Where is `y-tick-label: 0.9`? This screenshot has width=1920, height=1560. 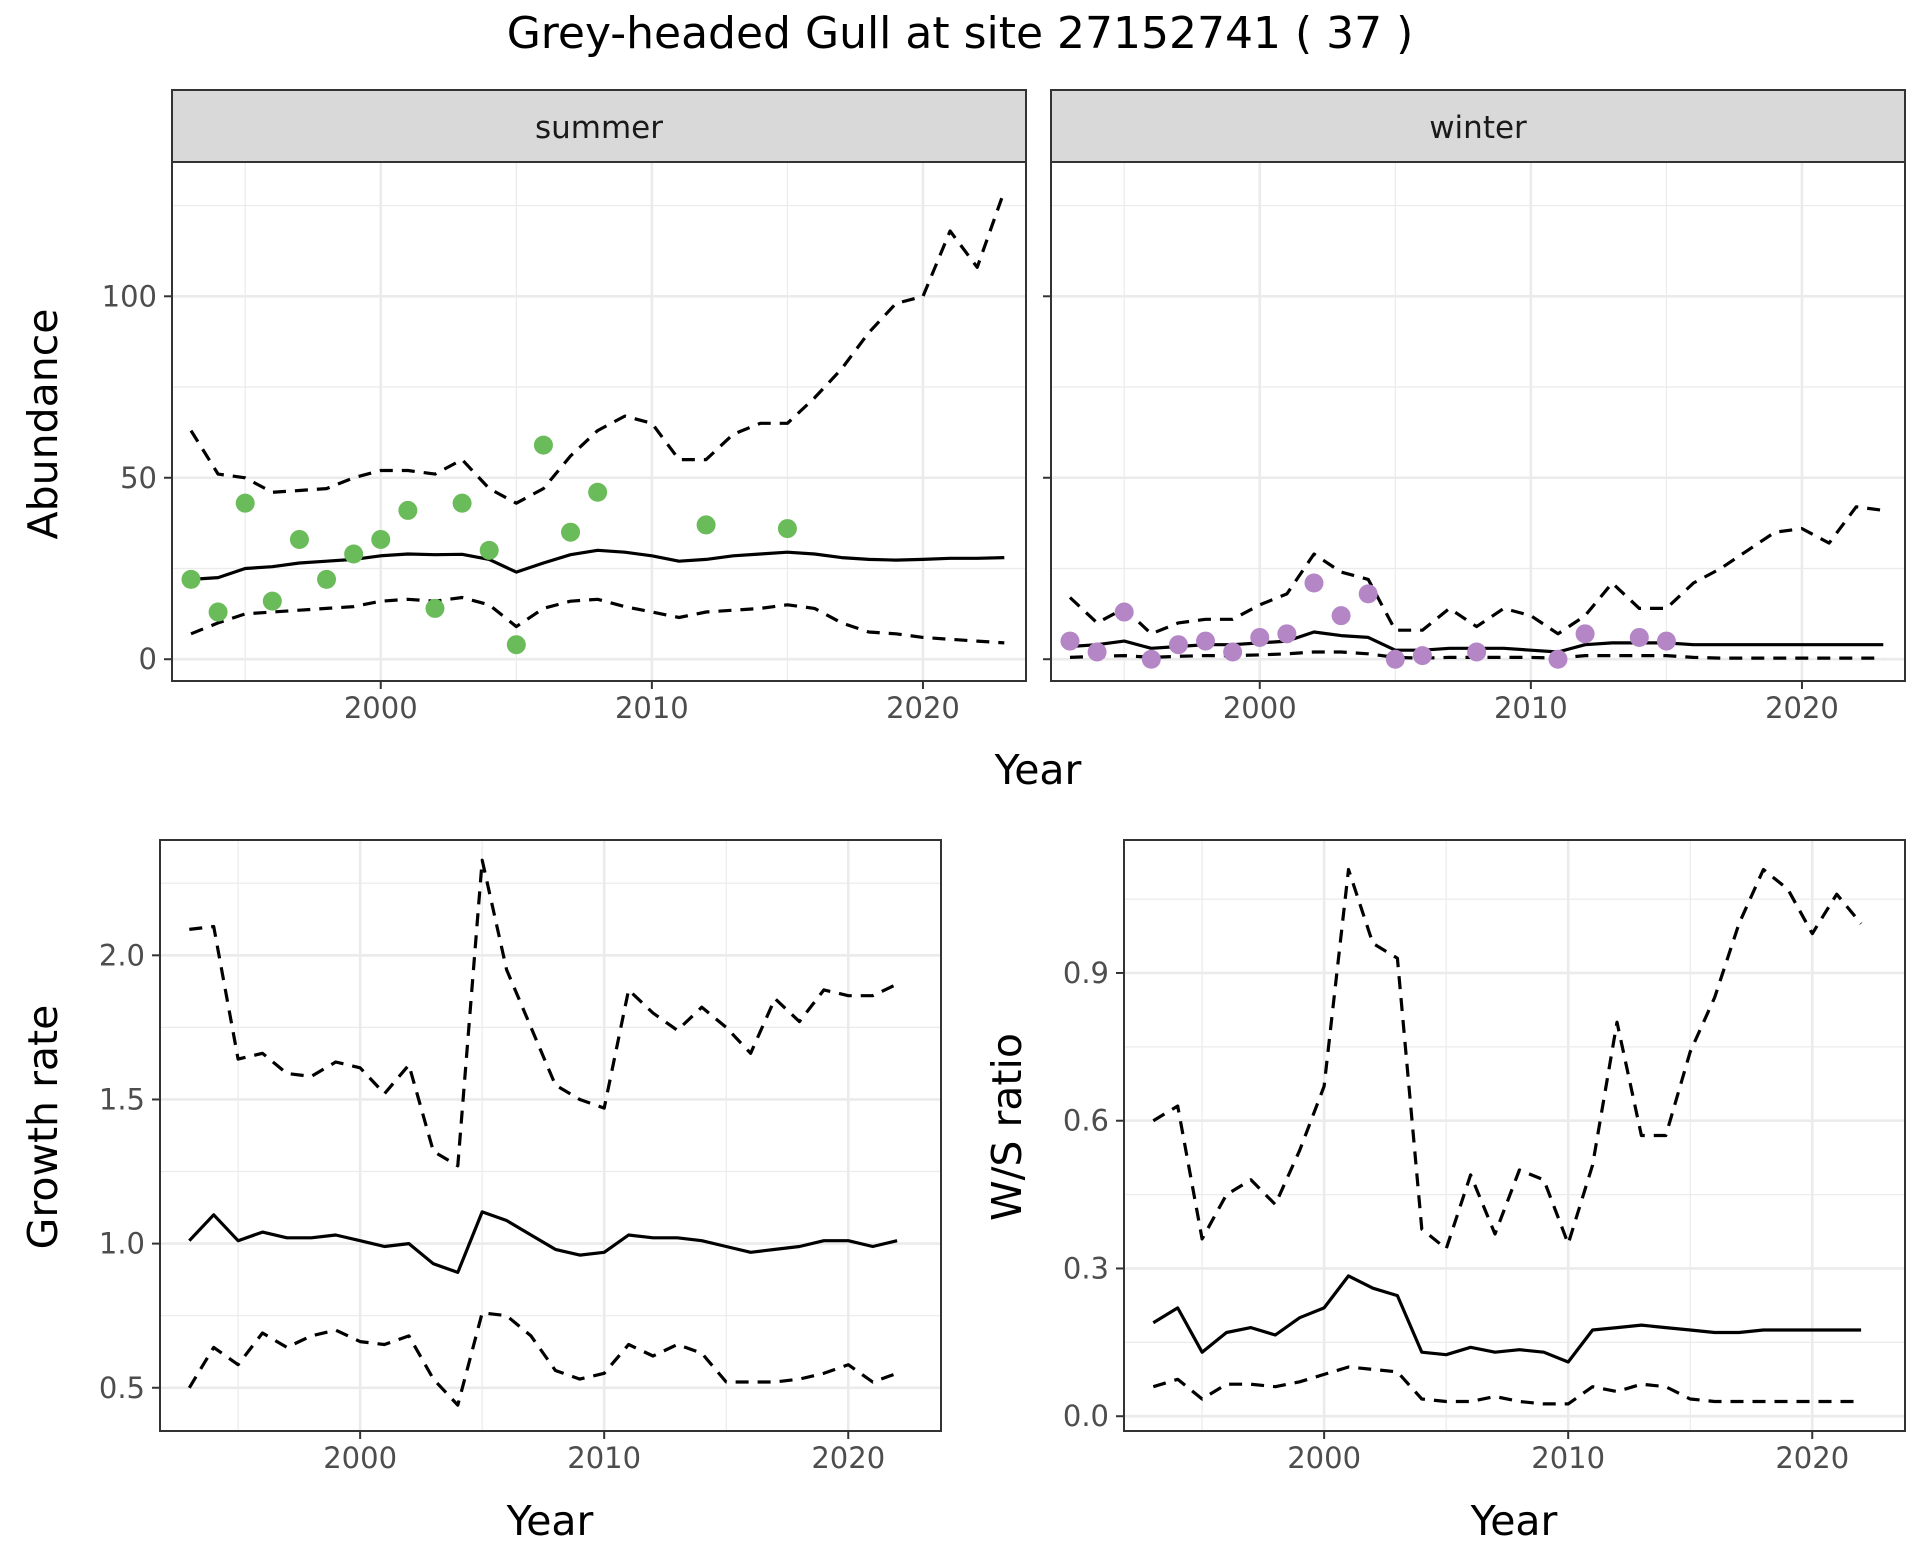 y-tick-label: 0.9 is located at coordinates (1086, 973).